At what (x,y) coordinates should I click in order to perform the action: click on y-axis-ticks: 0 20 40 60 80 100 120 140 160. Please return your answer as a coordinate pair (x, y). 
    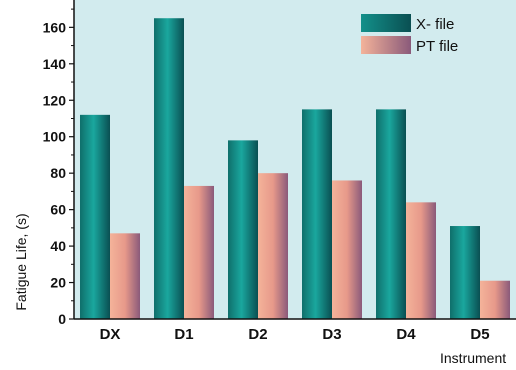
    Looking at the image, I should click on (58, 167).